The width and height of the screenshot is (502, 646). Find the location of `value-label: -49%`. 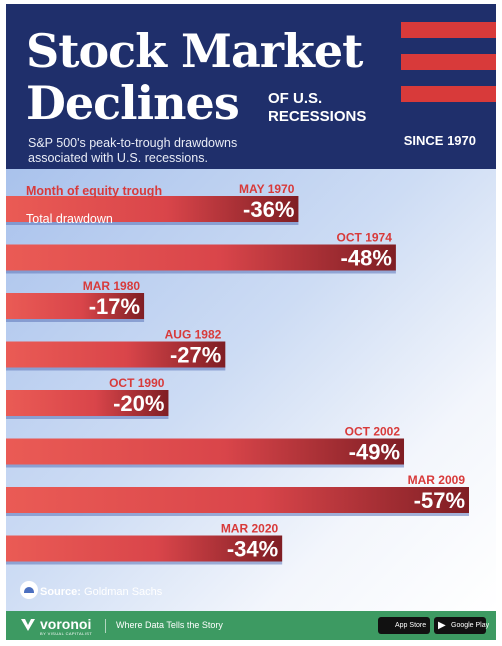

value-label: -49% is located at coordinates (374, 452).